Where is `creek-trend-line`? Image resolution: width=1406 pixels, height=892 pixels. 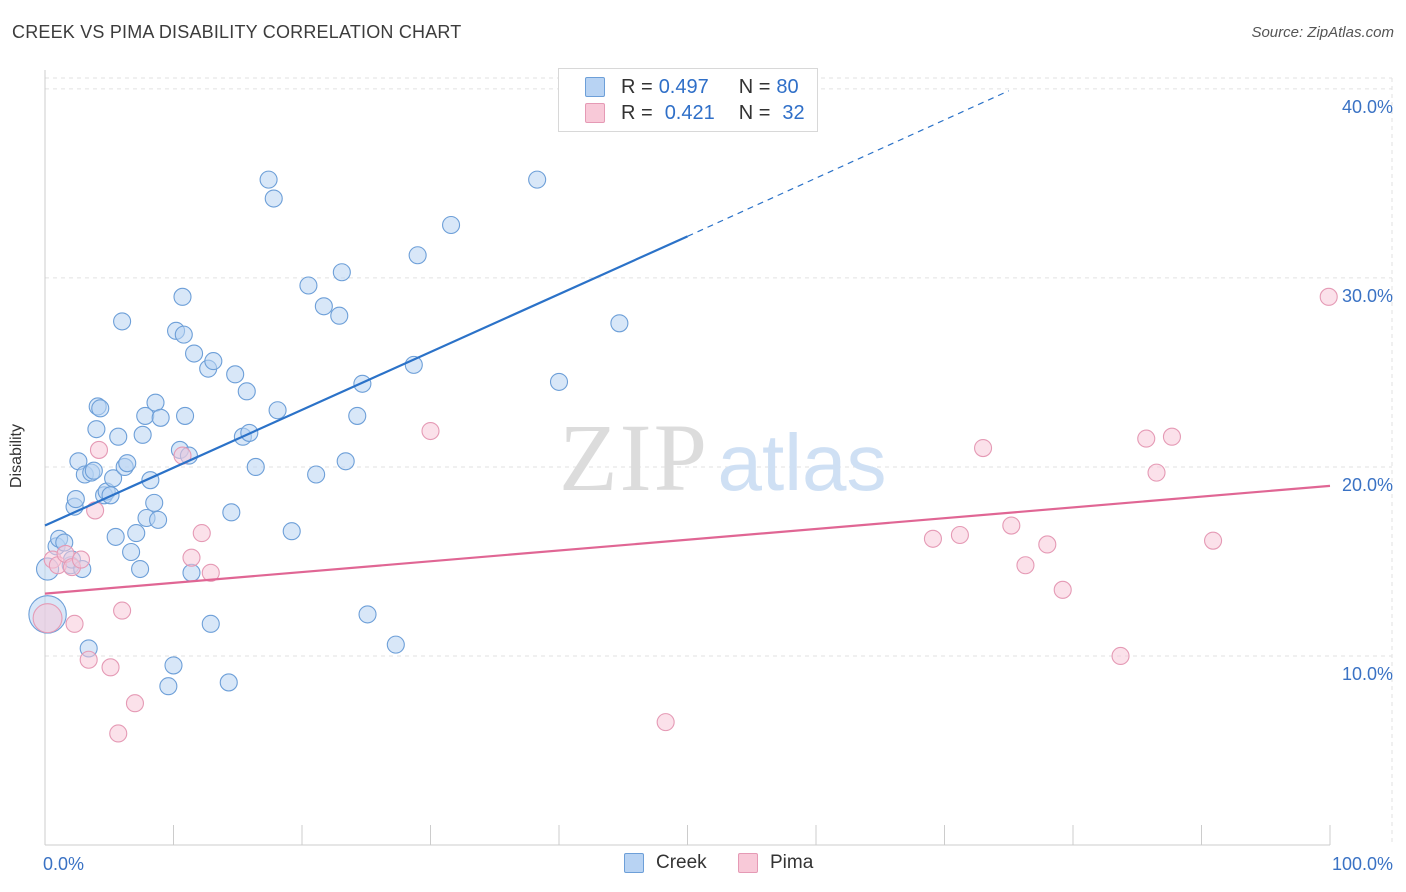
creek-trend-line is located at coordinates (366, 381).